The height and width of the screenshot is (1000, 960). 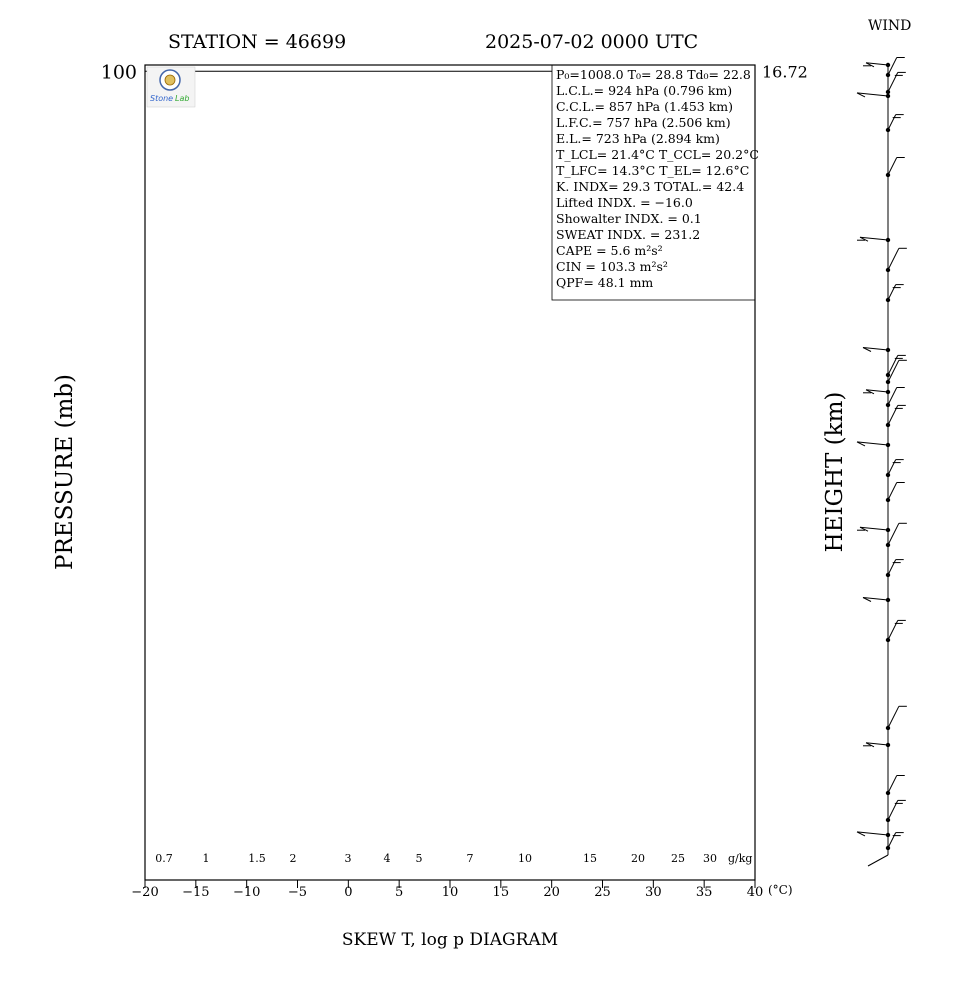 What do you see at coordinates (590, 858) in the screenshot?
I see `mixing-ratio-label: 15` at bounding box center [590, 858].